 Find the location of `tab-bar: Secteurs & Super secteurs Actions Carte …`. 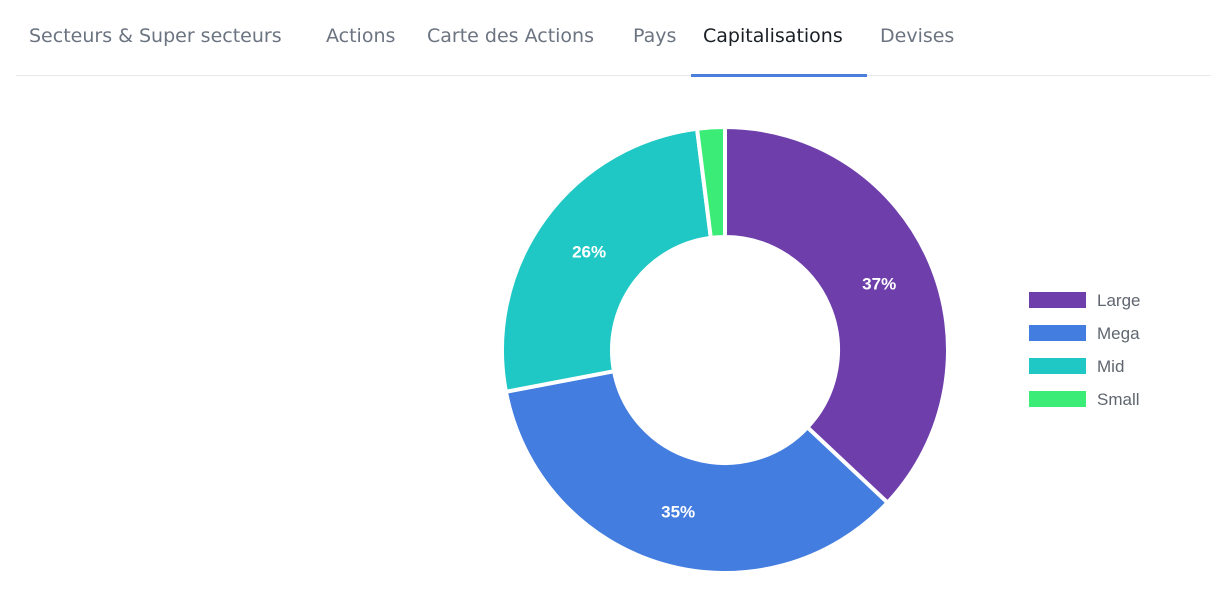

tab-bar: Secteurs & Super secteurs Actions Carte … is located at coordinates (613, 38).